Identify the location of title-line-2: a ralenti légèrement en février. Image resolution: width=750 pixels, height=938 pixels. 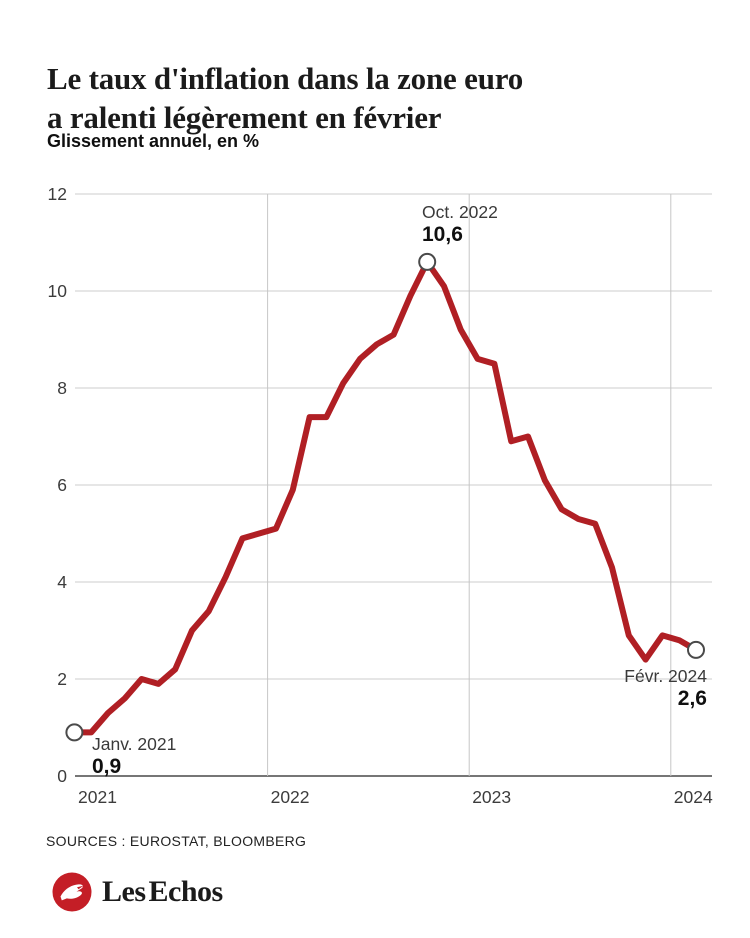
(244, 117).